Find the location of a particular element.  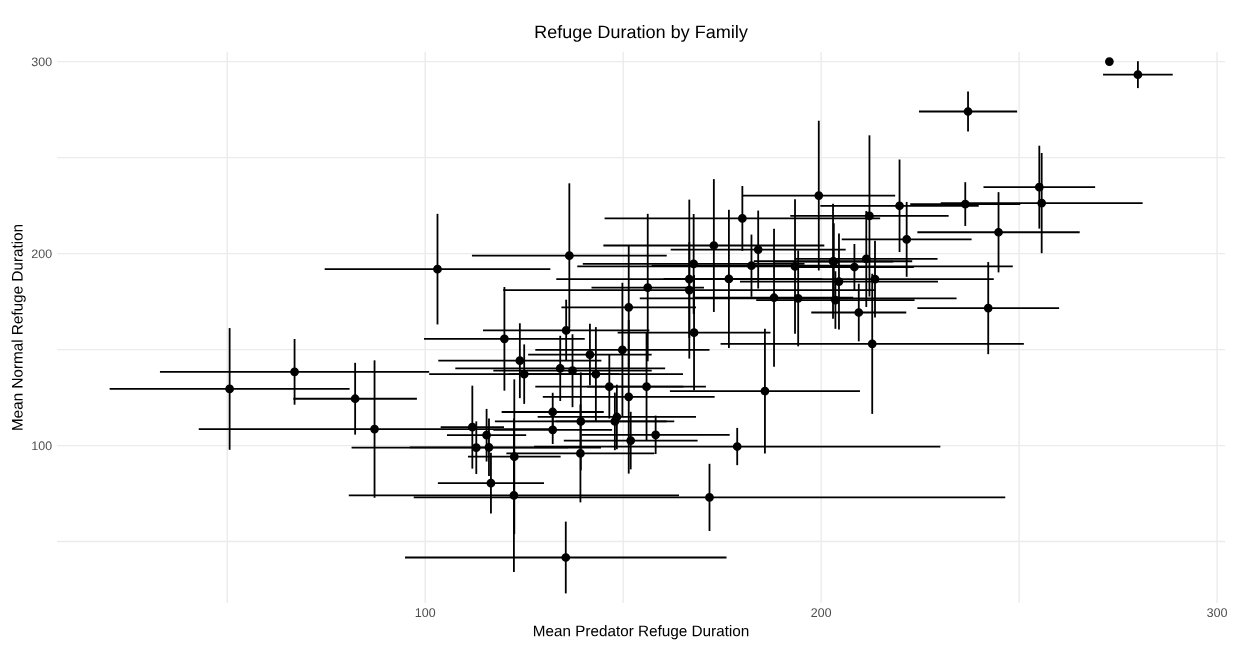

y-axis-title: Mean Normal Refuge Duration is located at coordinates (18, 327).